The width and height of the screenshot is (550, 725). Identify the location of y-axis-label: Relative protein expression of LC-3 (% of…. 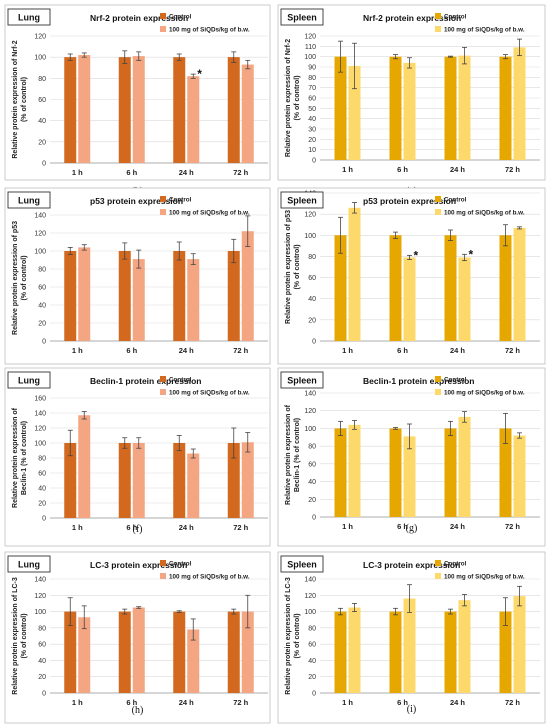
(20, 636).